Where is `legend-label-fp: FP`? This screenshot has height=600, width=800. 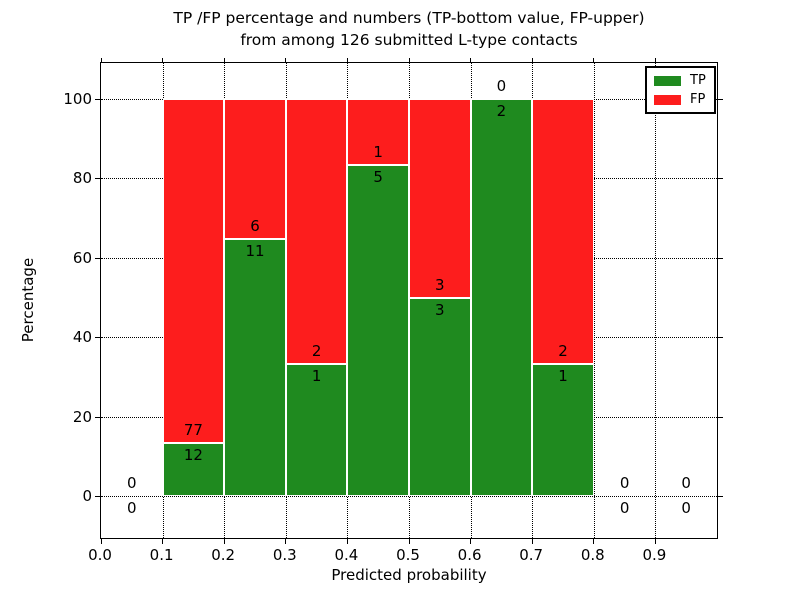 legend-label-fp: FP is located at coordinates (698, 99).